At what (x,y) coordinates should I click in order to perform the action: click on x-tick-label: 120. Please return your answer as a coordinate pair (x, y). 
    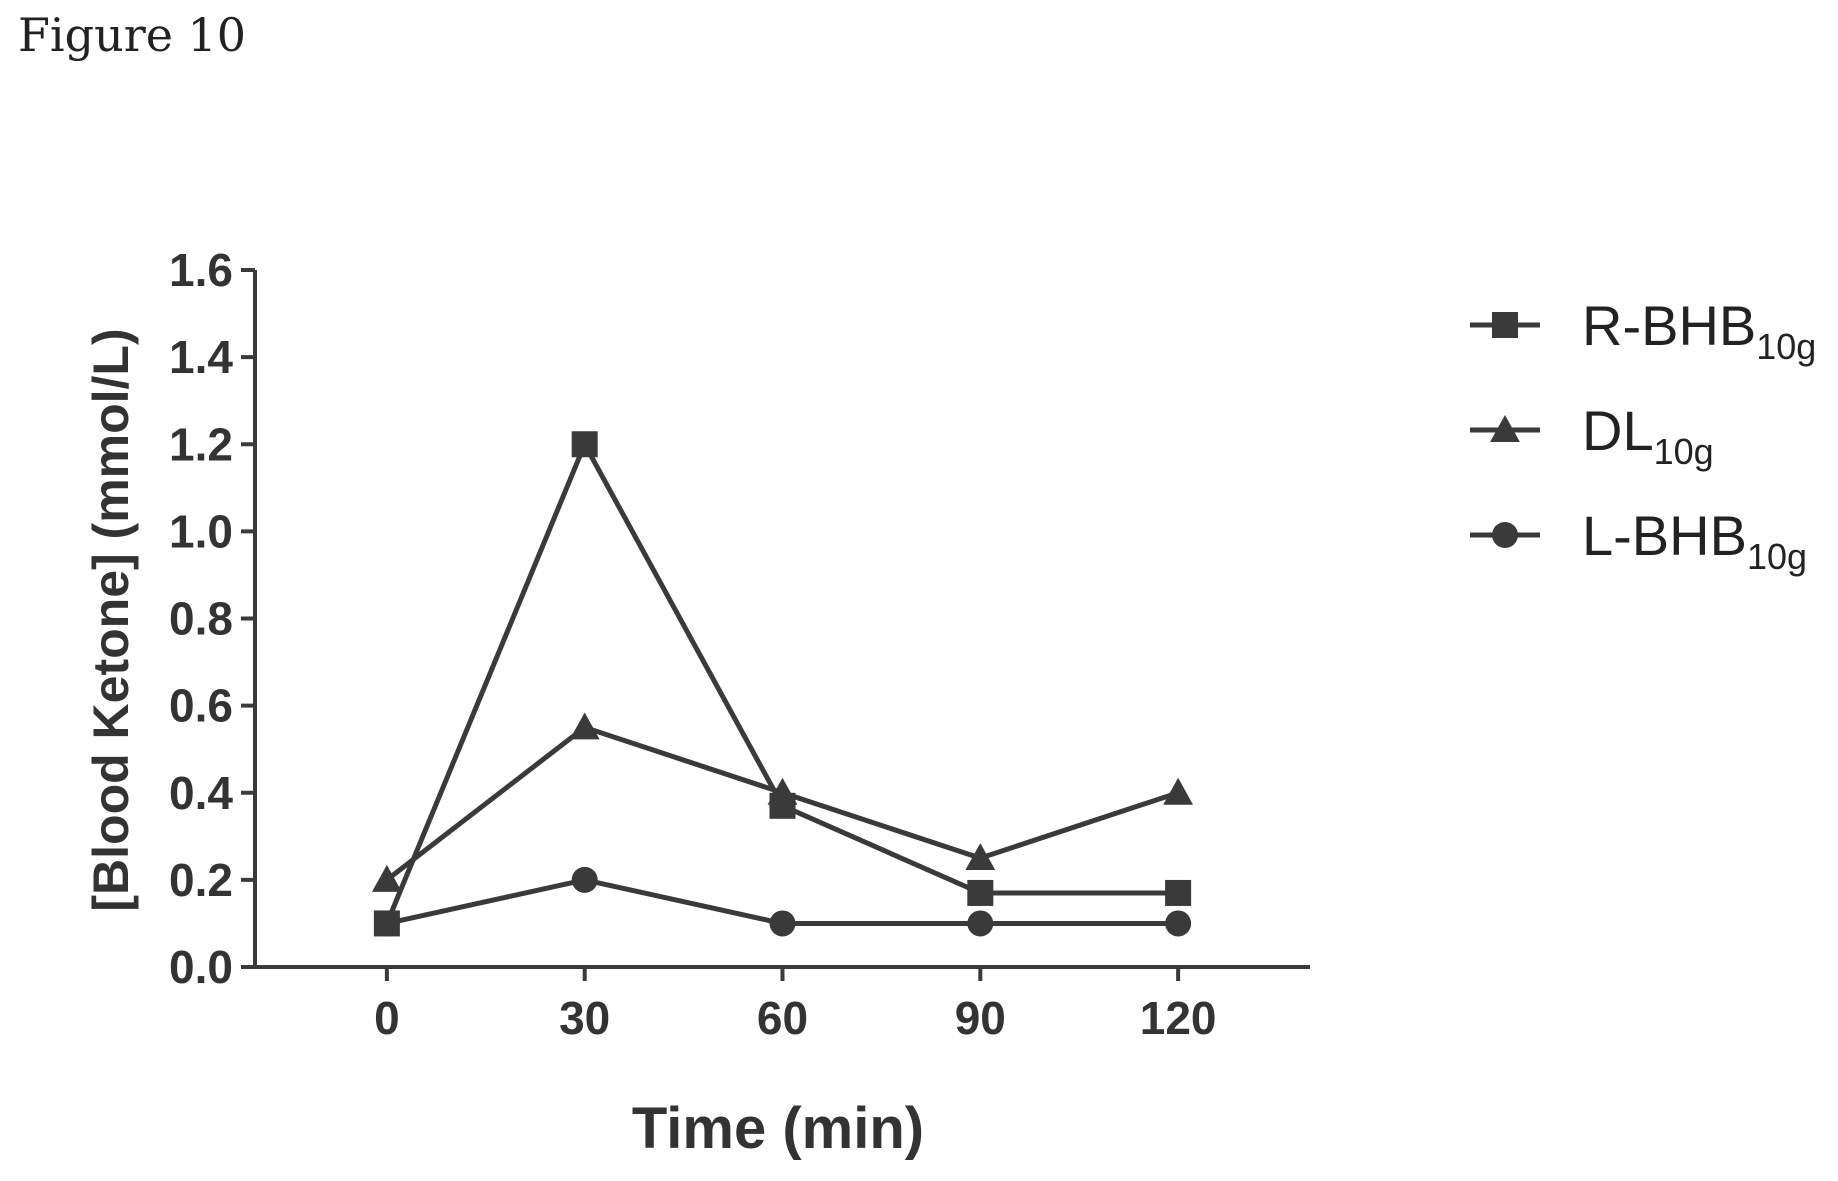
    Looking at the image, I should click on (1178, 1018).